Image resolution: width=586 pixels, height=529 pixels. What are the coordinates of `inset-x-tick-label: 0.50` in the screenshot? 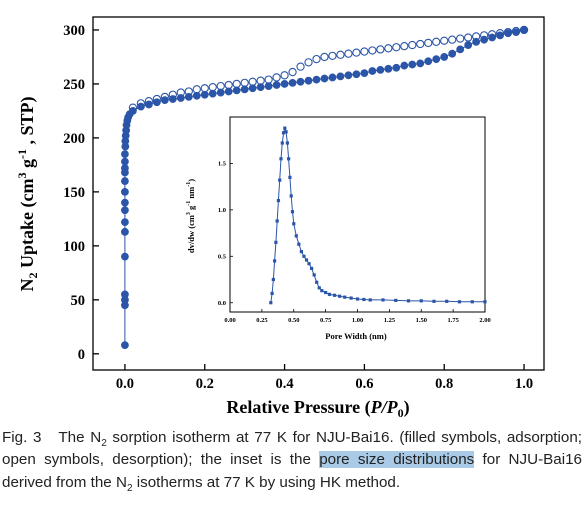 It's located at (293, 320).